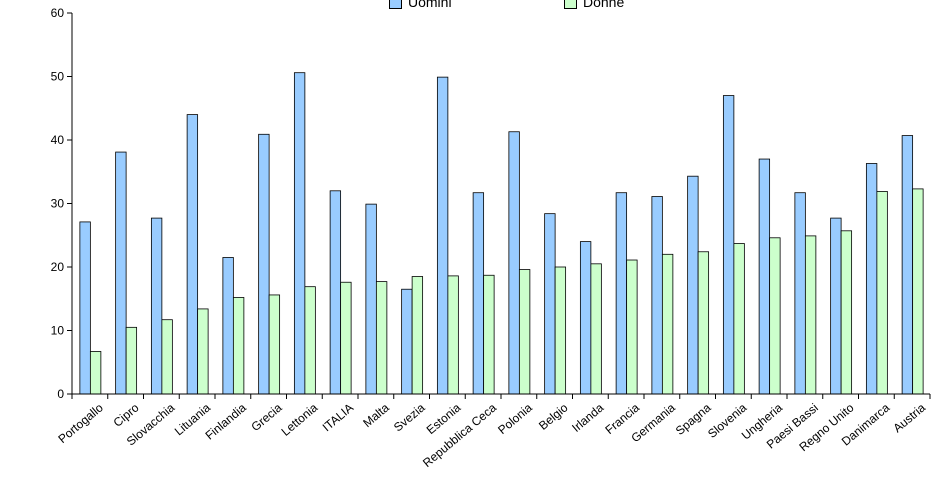 The height and width of the screenshot is (501, 934). What do you see at coordinates (395, 4) in the screenshot?
I see `legend-swatch-uomini` at bounding box center [395, 4].